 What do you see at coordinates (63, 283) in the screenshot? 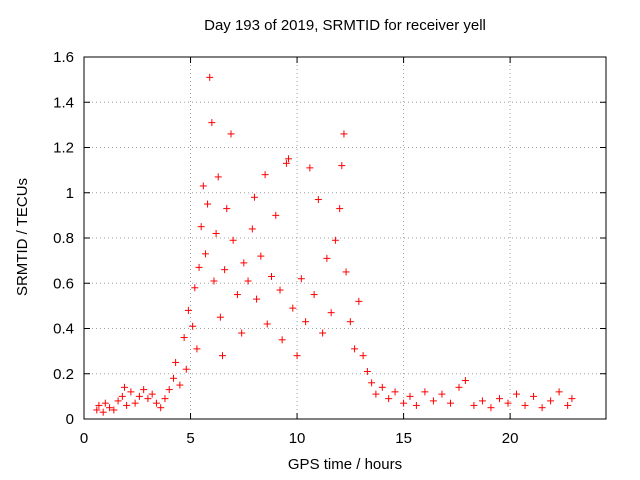
I see `y-tick-label: 0.6` at bounding box center [63, 283].